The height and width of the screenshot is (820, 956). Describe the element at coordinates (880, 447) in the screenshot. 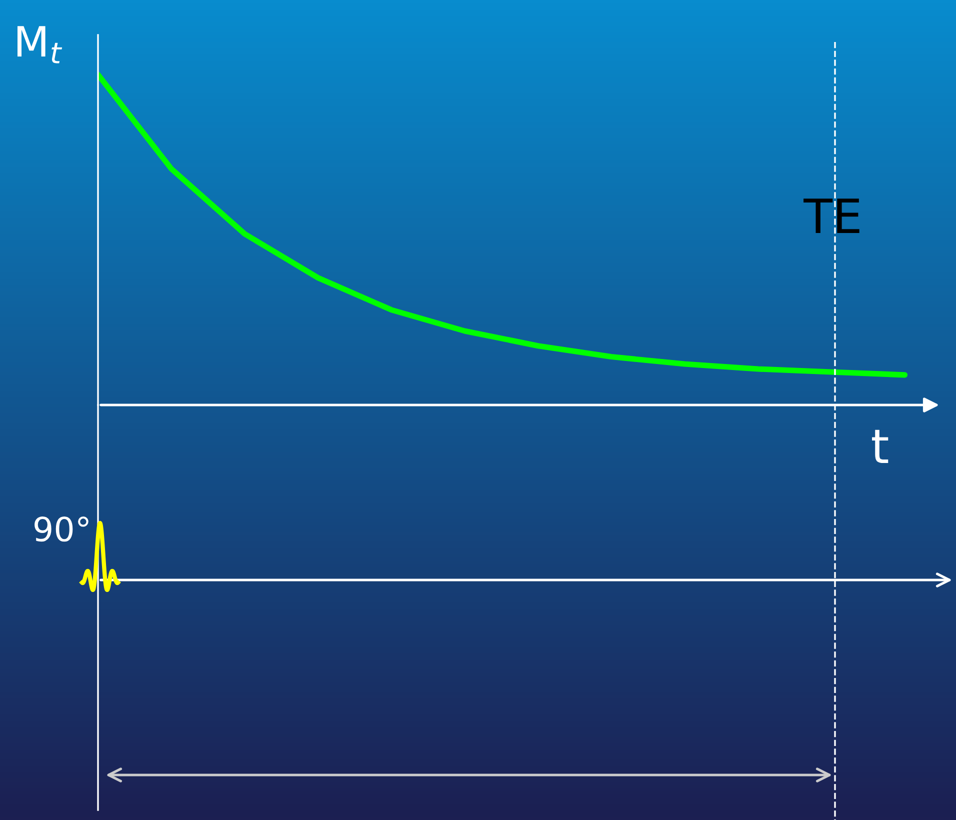

I see `x-axis-title: t` at that location.